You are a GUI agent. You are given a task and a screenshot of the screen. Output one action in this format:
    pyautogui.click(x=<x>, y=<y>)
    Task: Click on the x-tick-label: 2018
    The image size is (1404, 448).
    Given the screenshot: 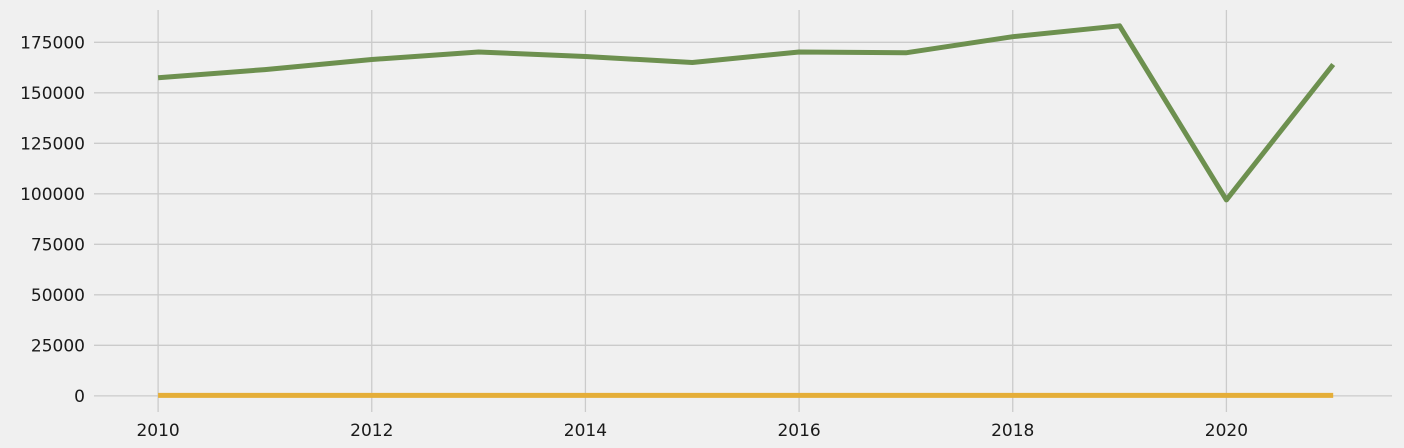 What is the action you would take?
    pyautogui.click(x=1012, y=431)
    